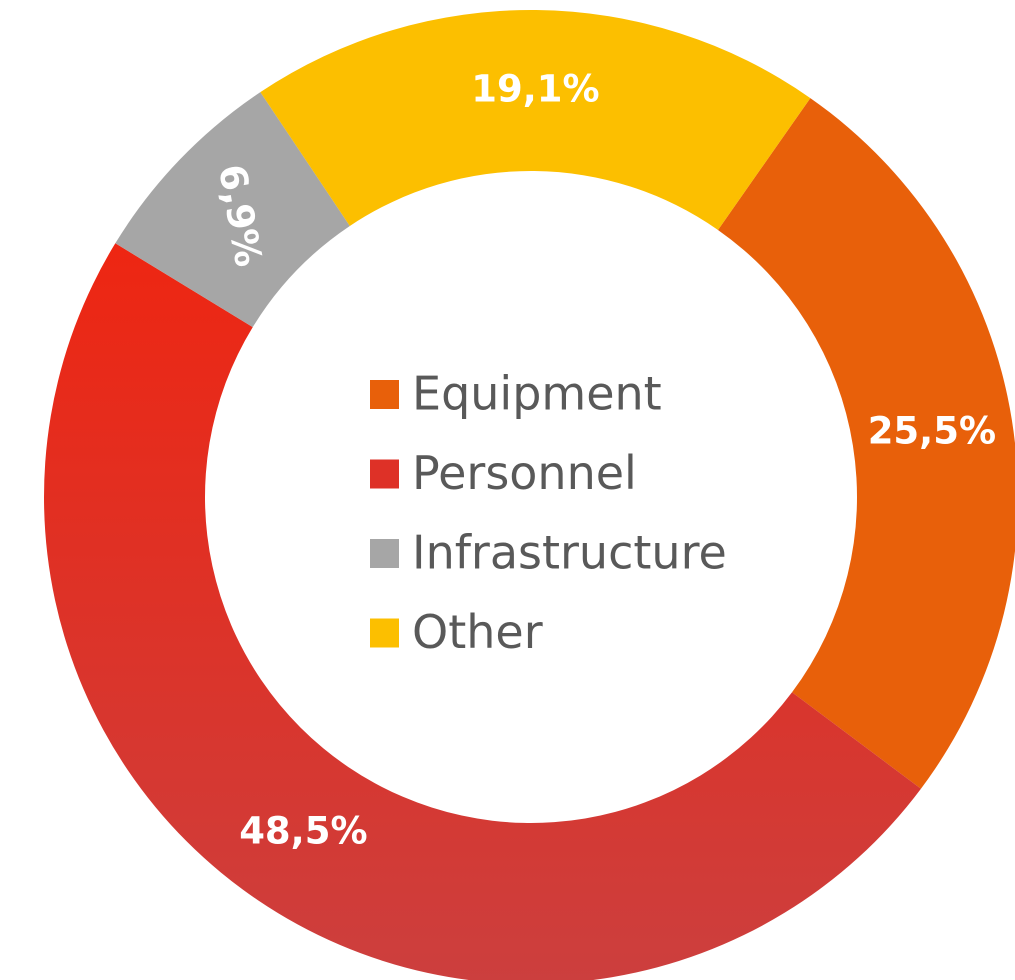 The image size is (1015, 980). I want to click on legend-label: Infrastructure, so click(569, 553).